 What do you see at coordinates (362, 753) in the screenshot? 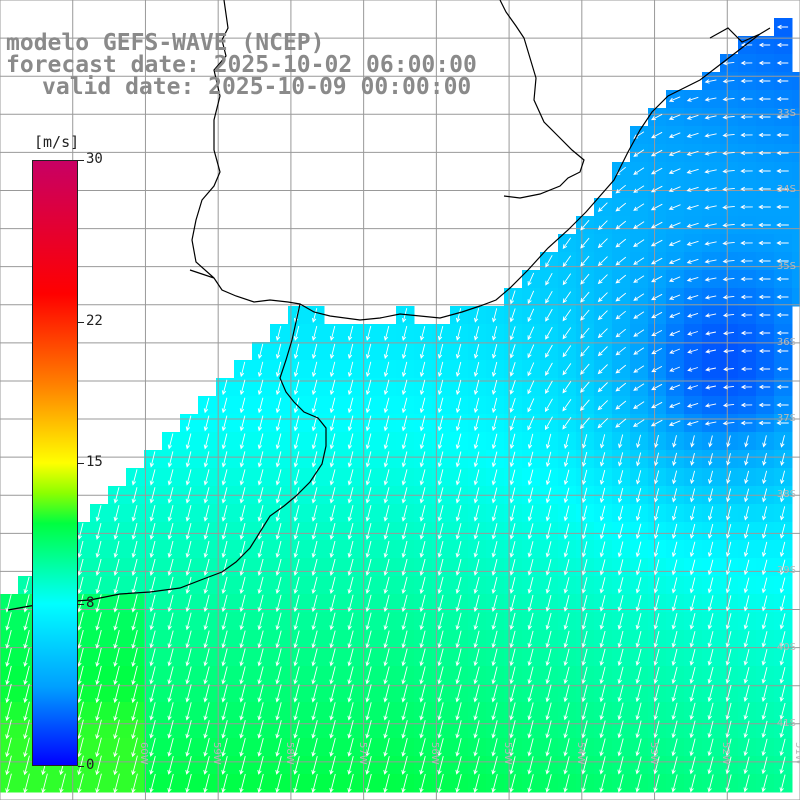
I see `longitude-label: 57W` at bounding box center [362, 753].